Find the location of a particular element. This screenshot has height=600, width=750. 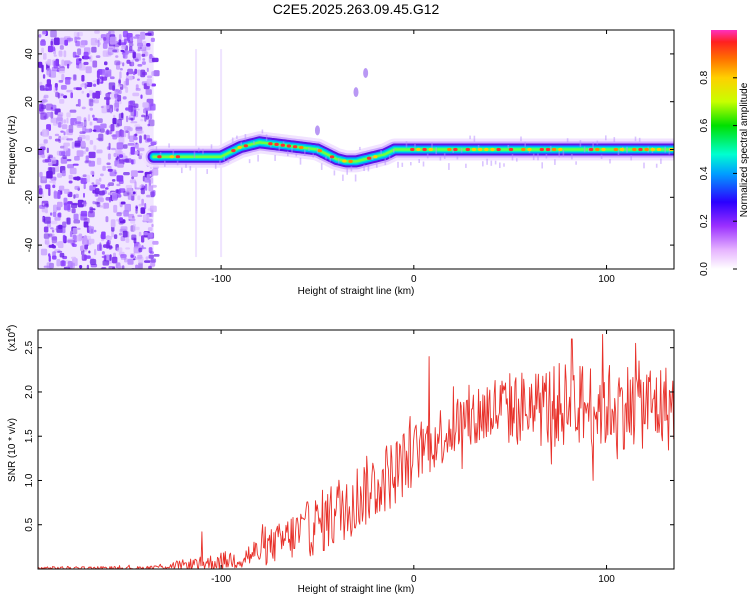

x-tick-label: 0 is located at coordinates (414, 279).